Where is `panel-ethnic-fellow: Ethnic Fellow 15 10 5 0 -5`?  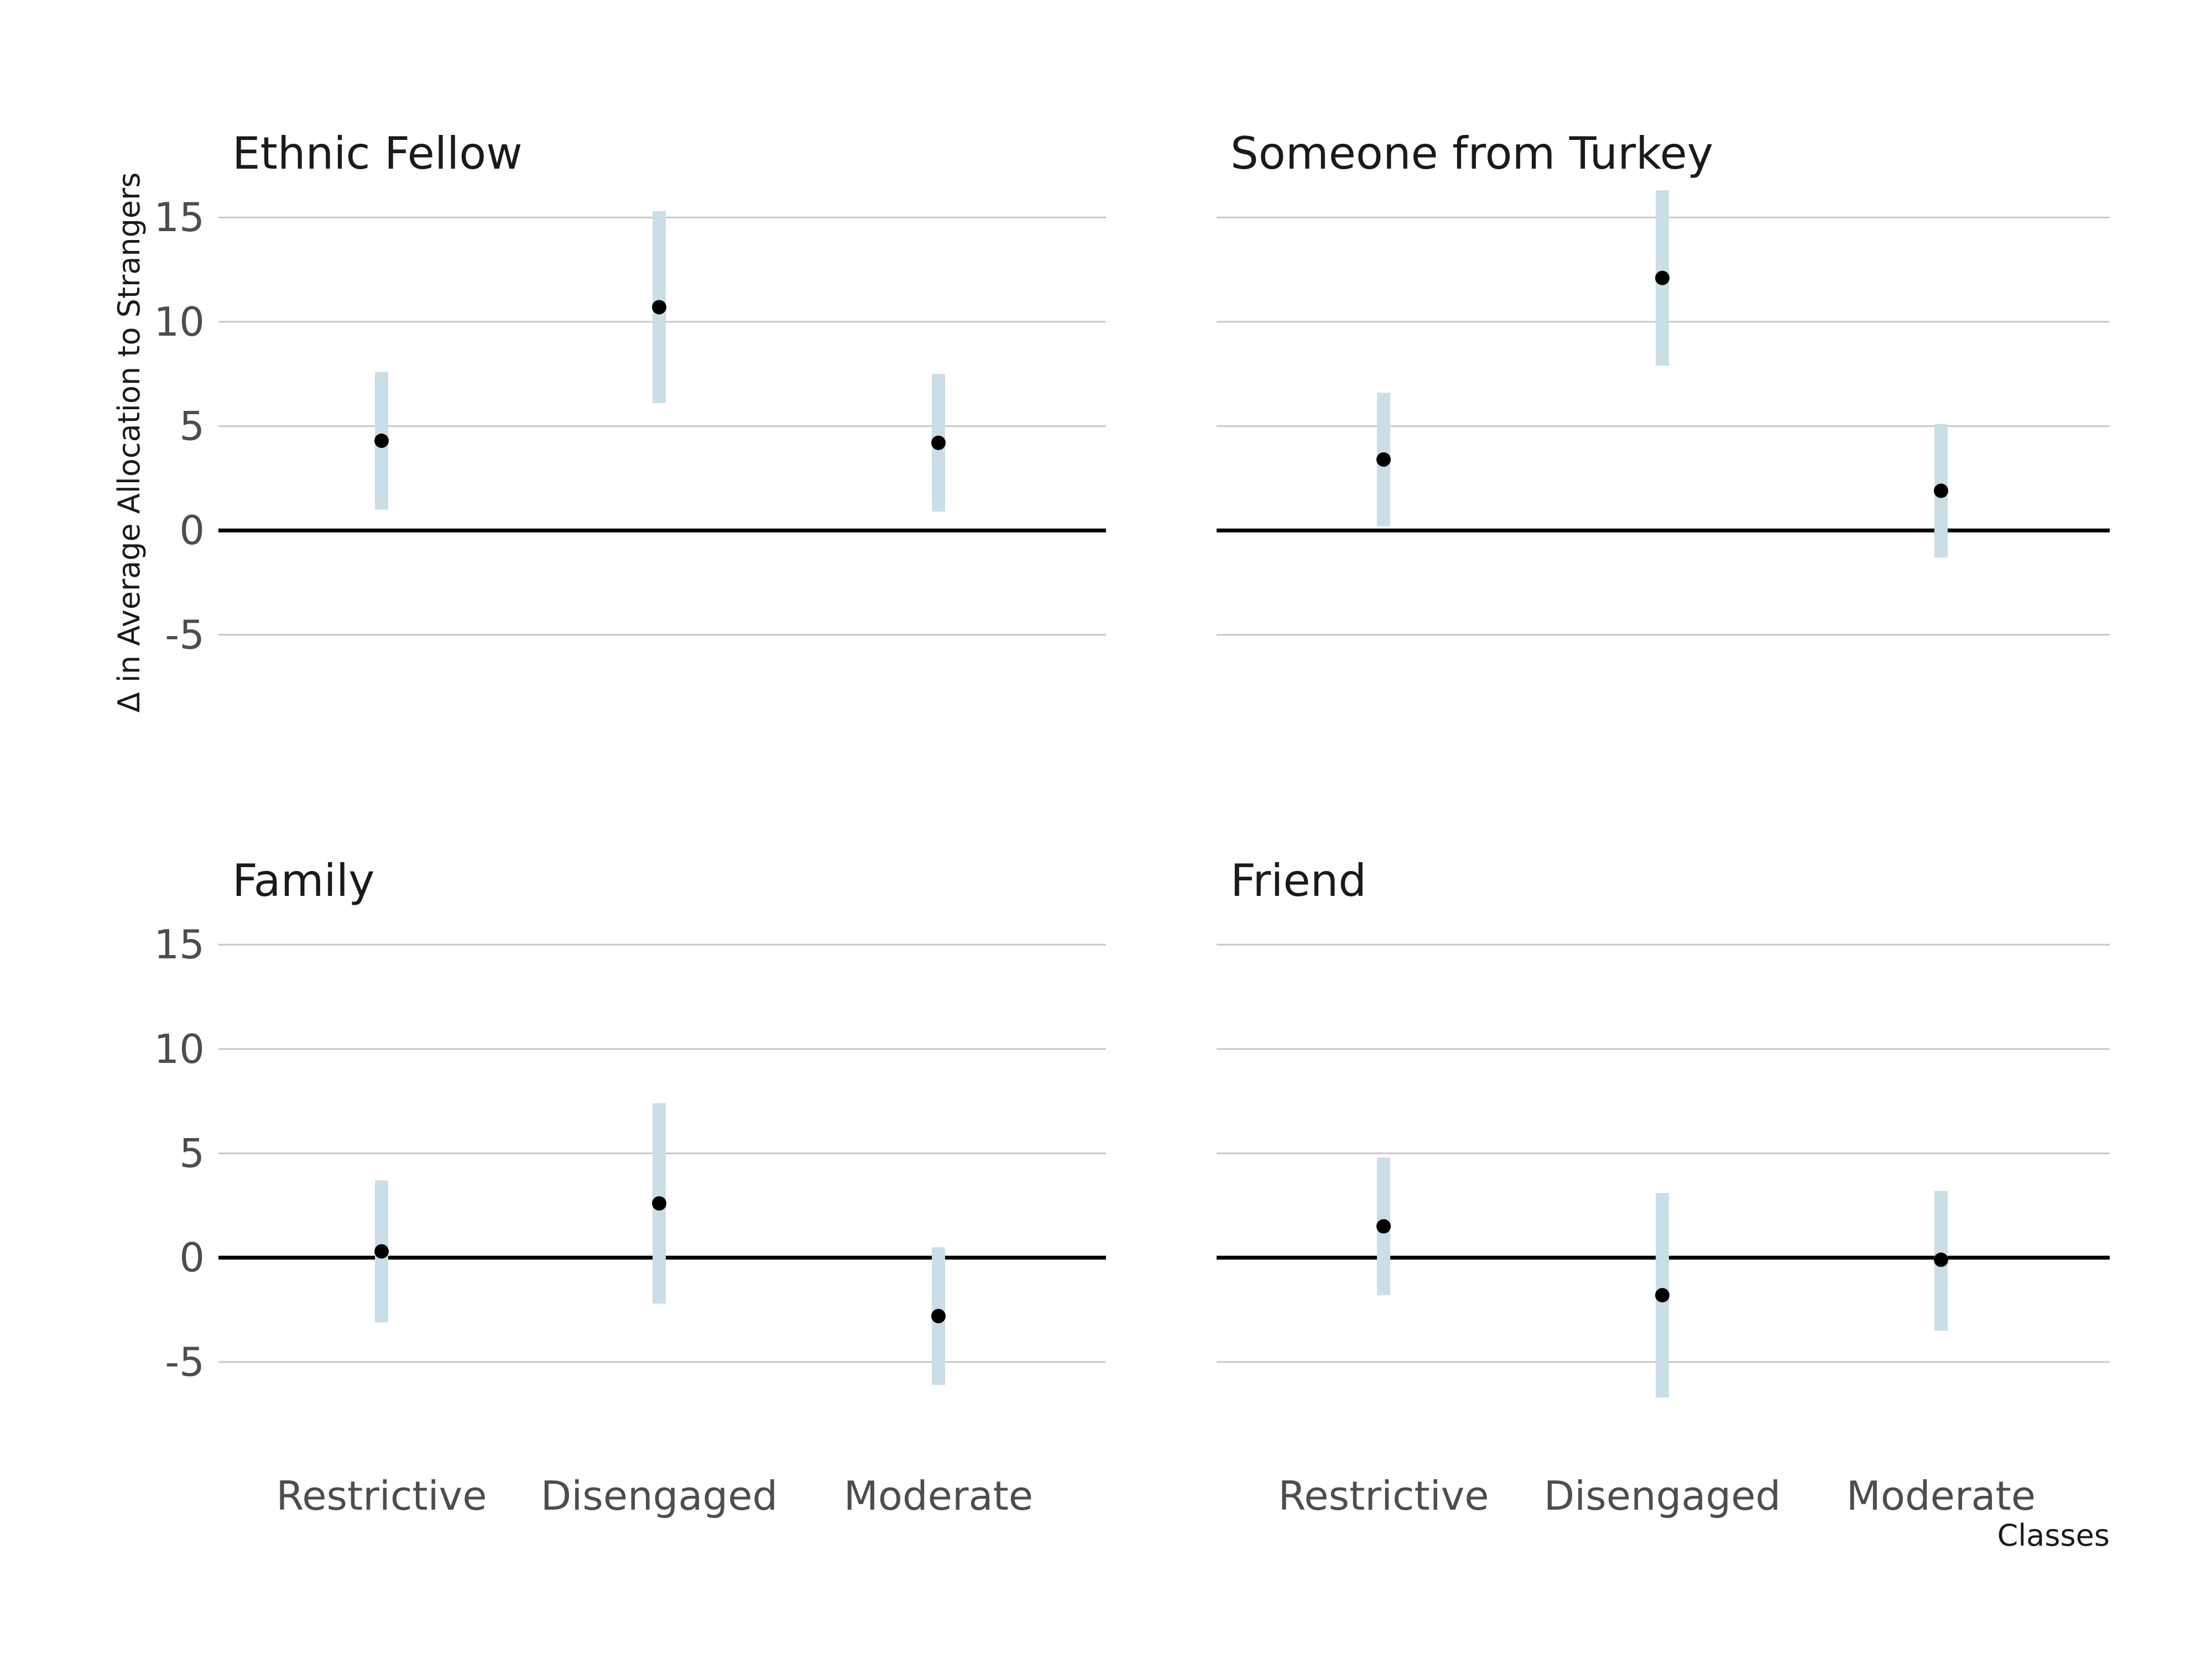
panel-ethnic-fellow: Ethnic Fellow 15 10 5 0 -5 is located at coordinates (630, 393).